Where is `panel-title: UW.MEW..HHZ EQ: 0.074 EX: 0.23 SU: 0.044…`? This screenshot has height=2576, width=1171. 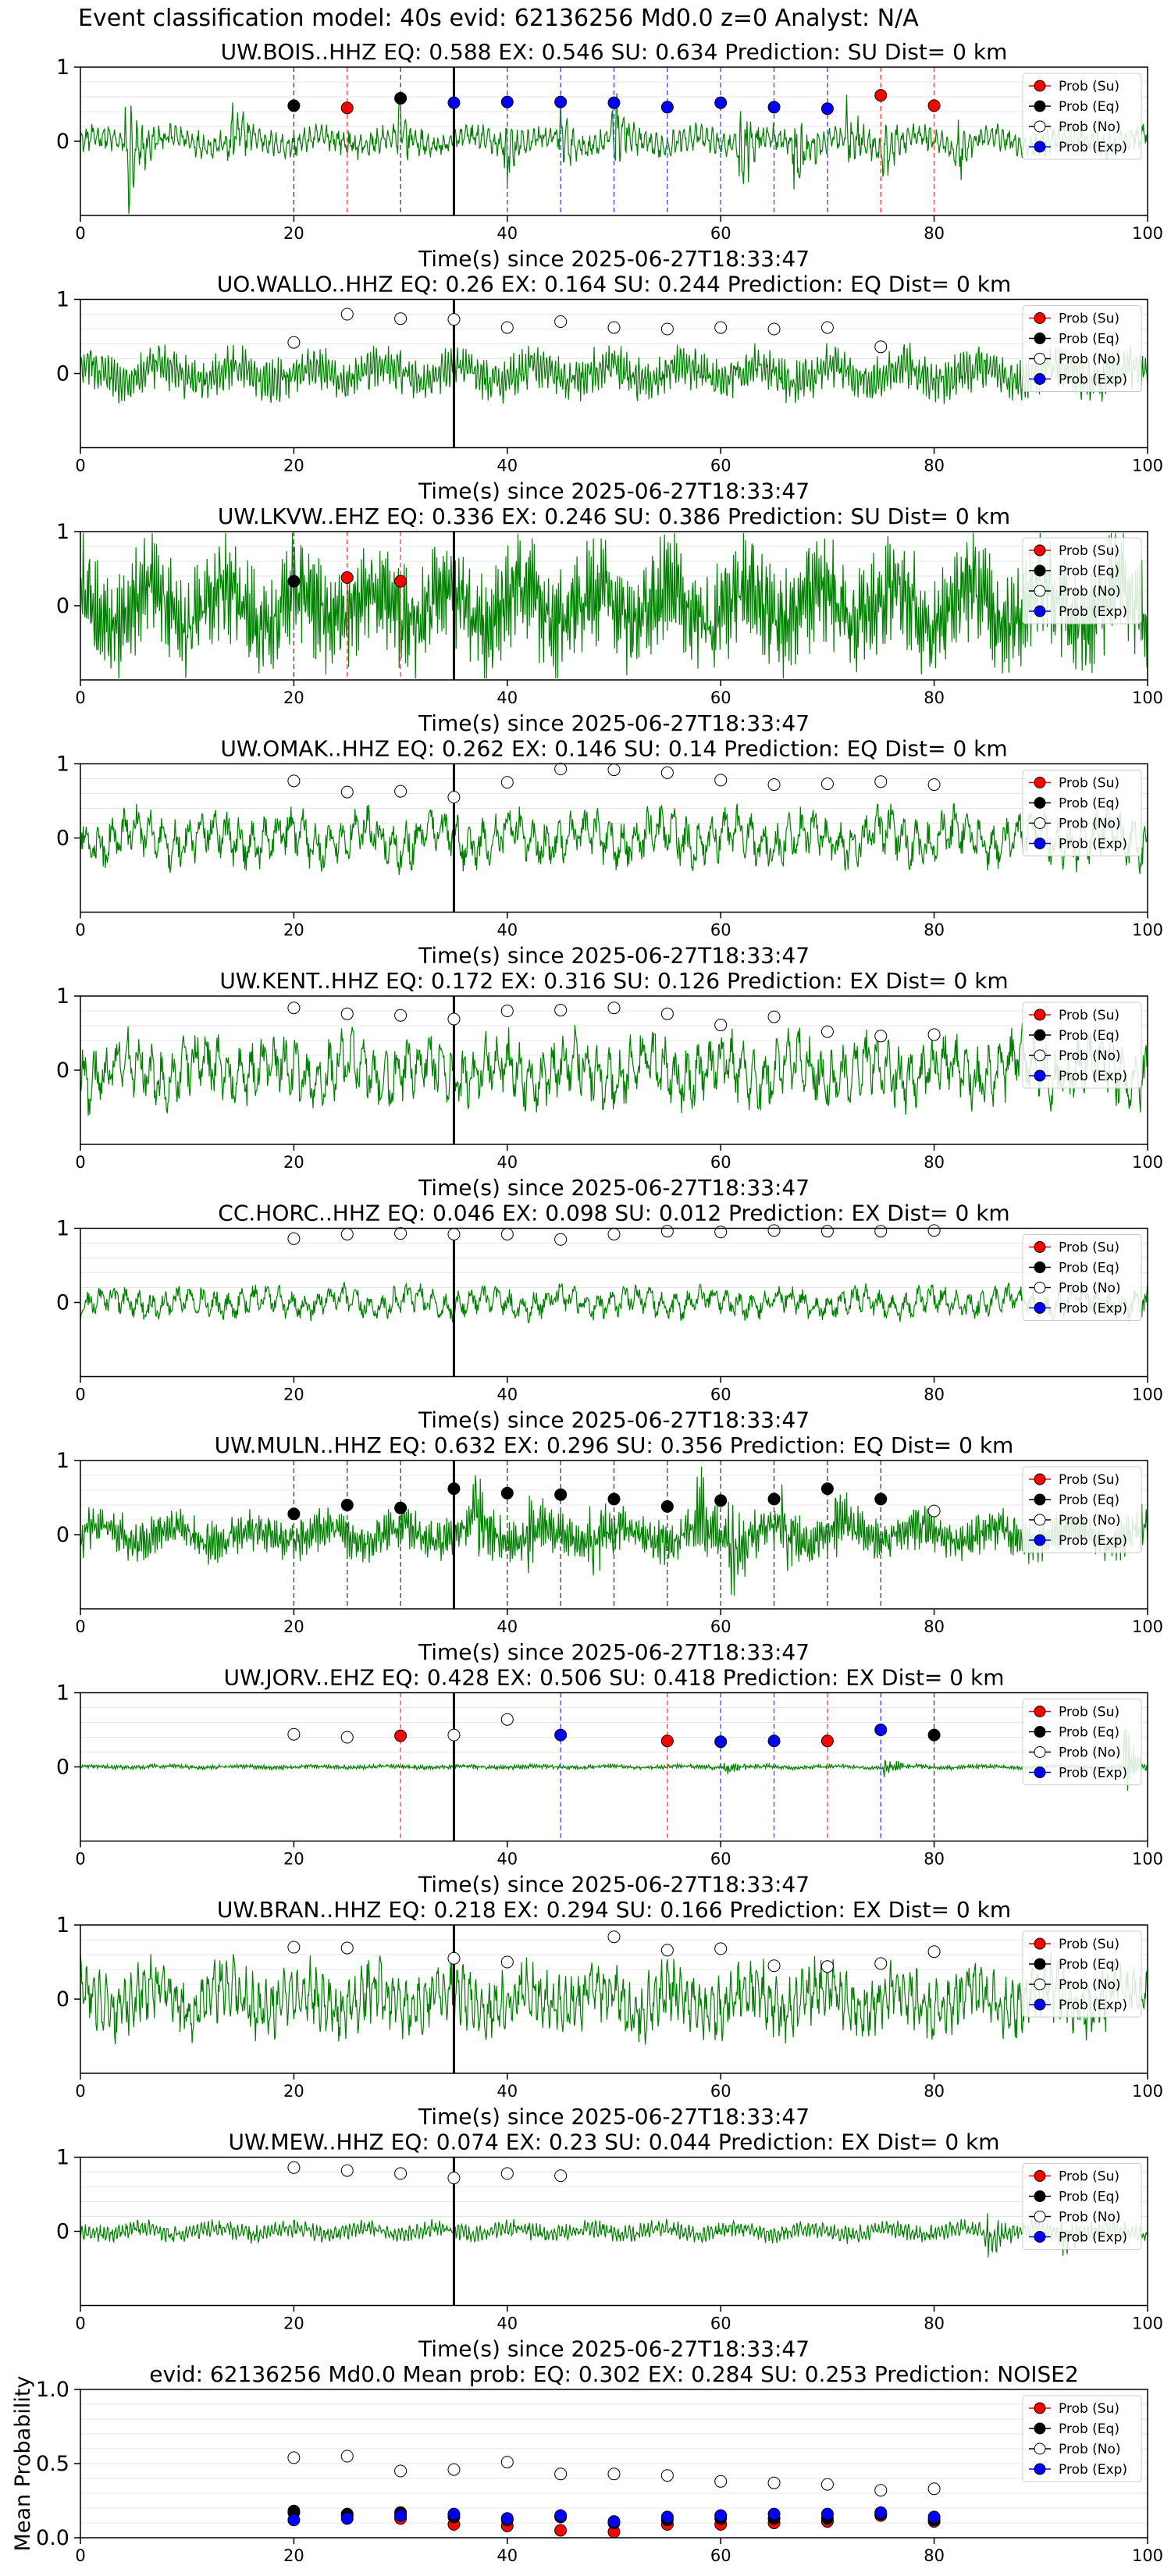 panel-title: UW.MEW..HHZ EQ: 0.074 EX: 0.23 SU: 0.044… is located at coordinates (613, 2142).